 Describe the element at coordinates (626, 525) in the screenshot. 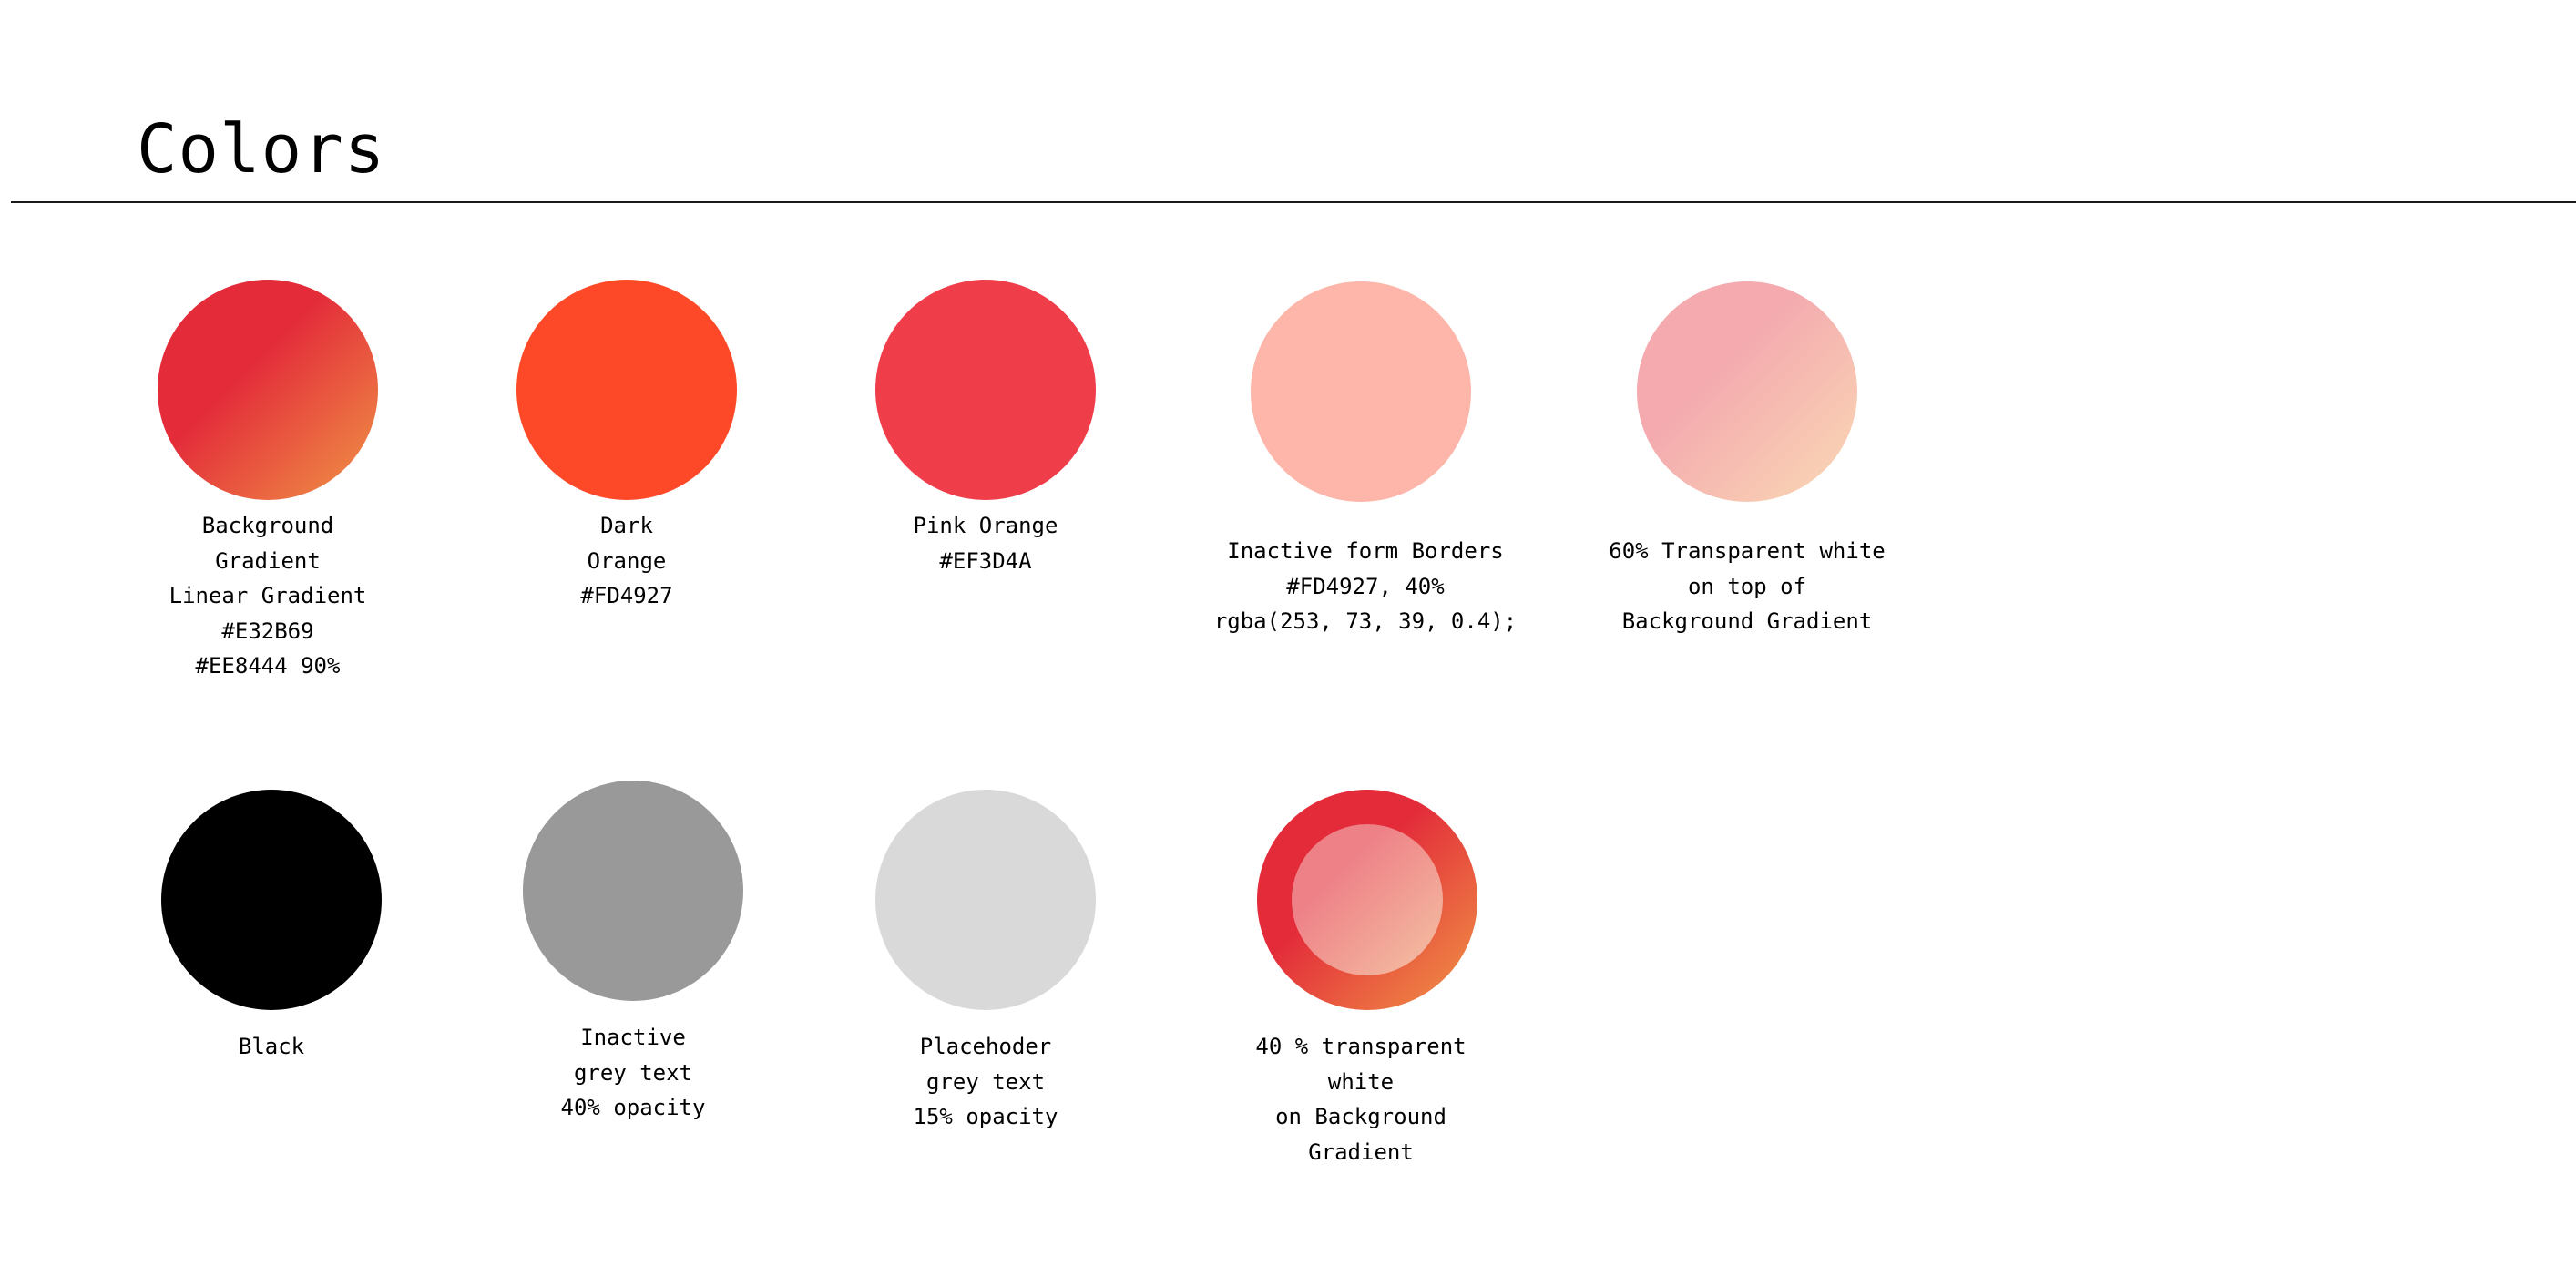

I see `caption-line: Dark` at that location.